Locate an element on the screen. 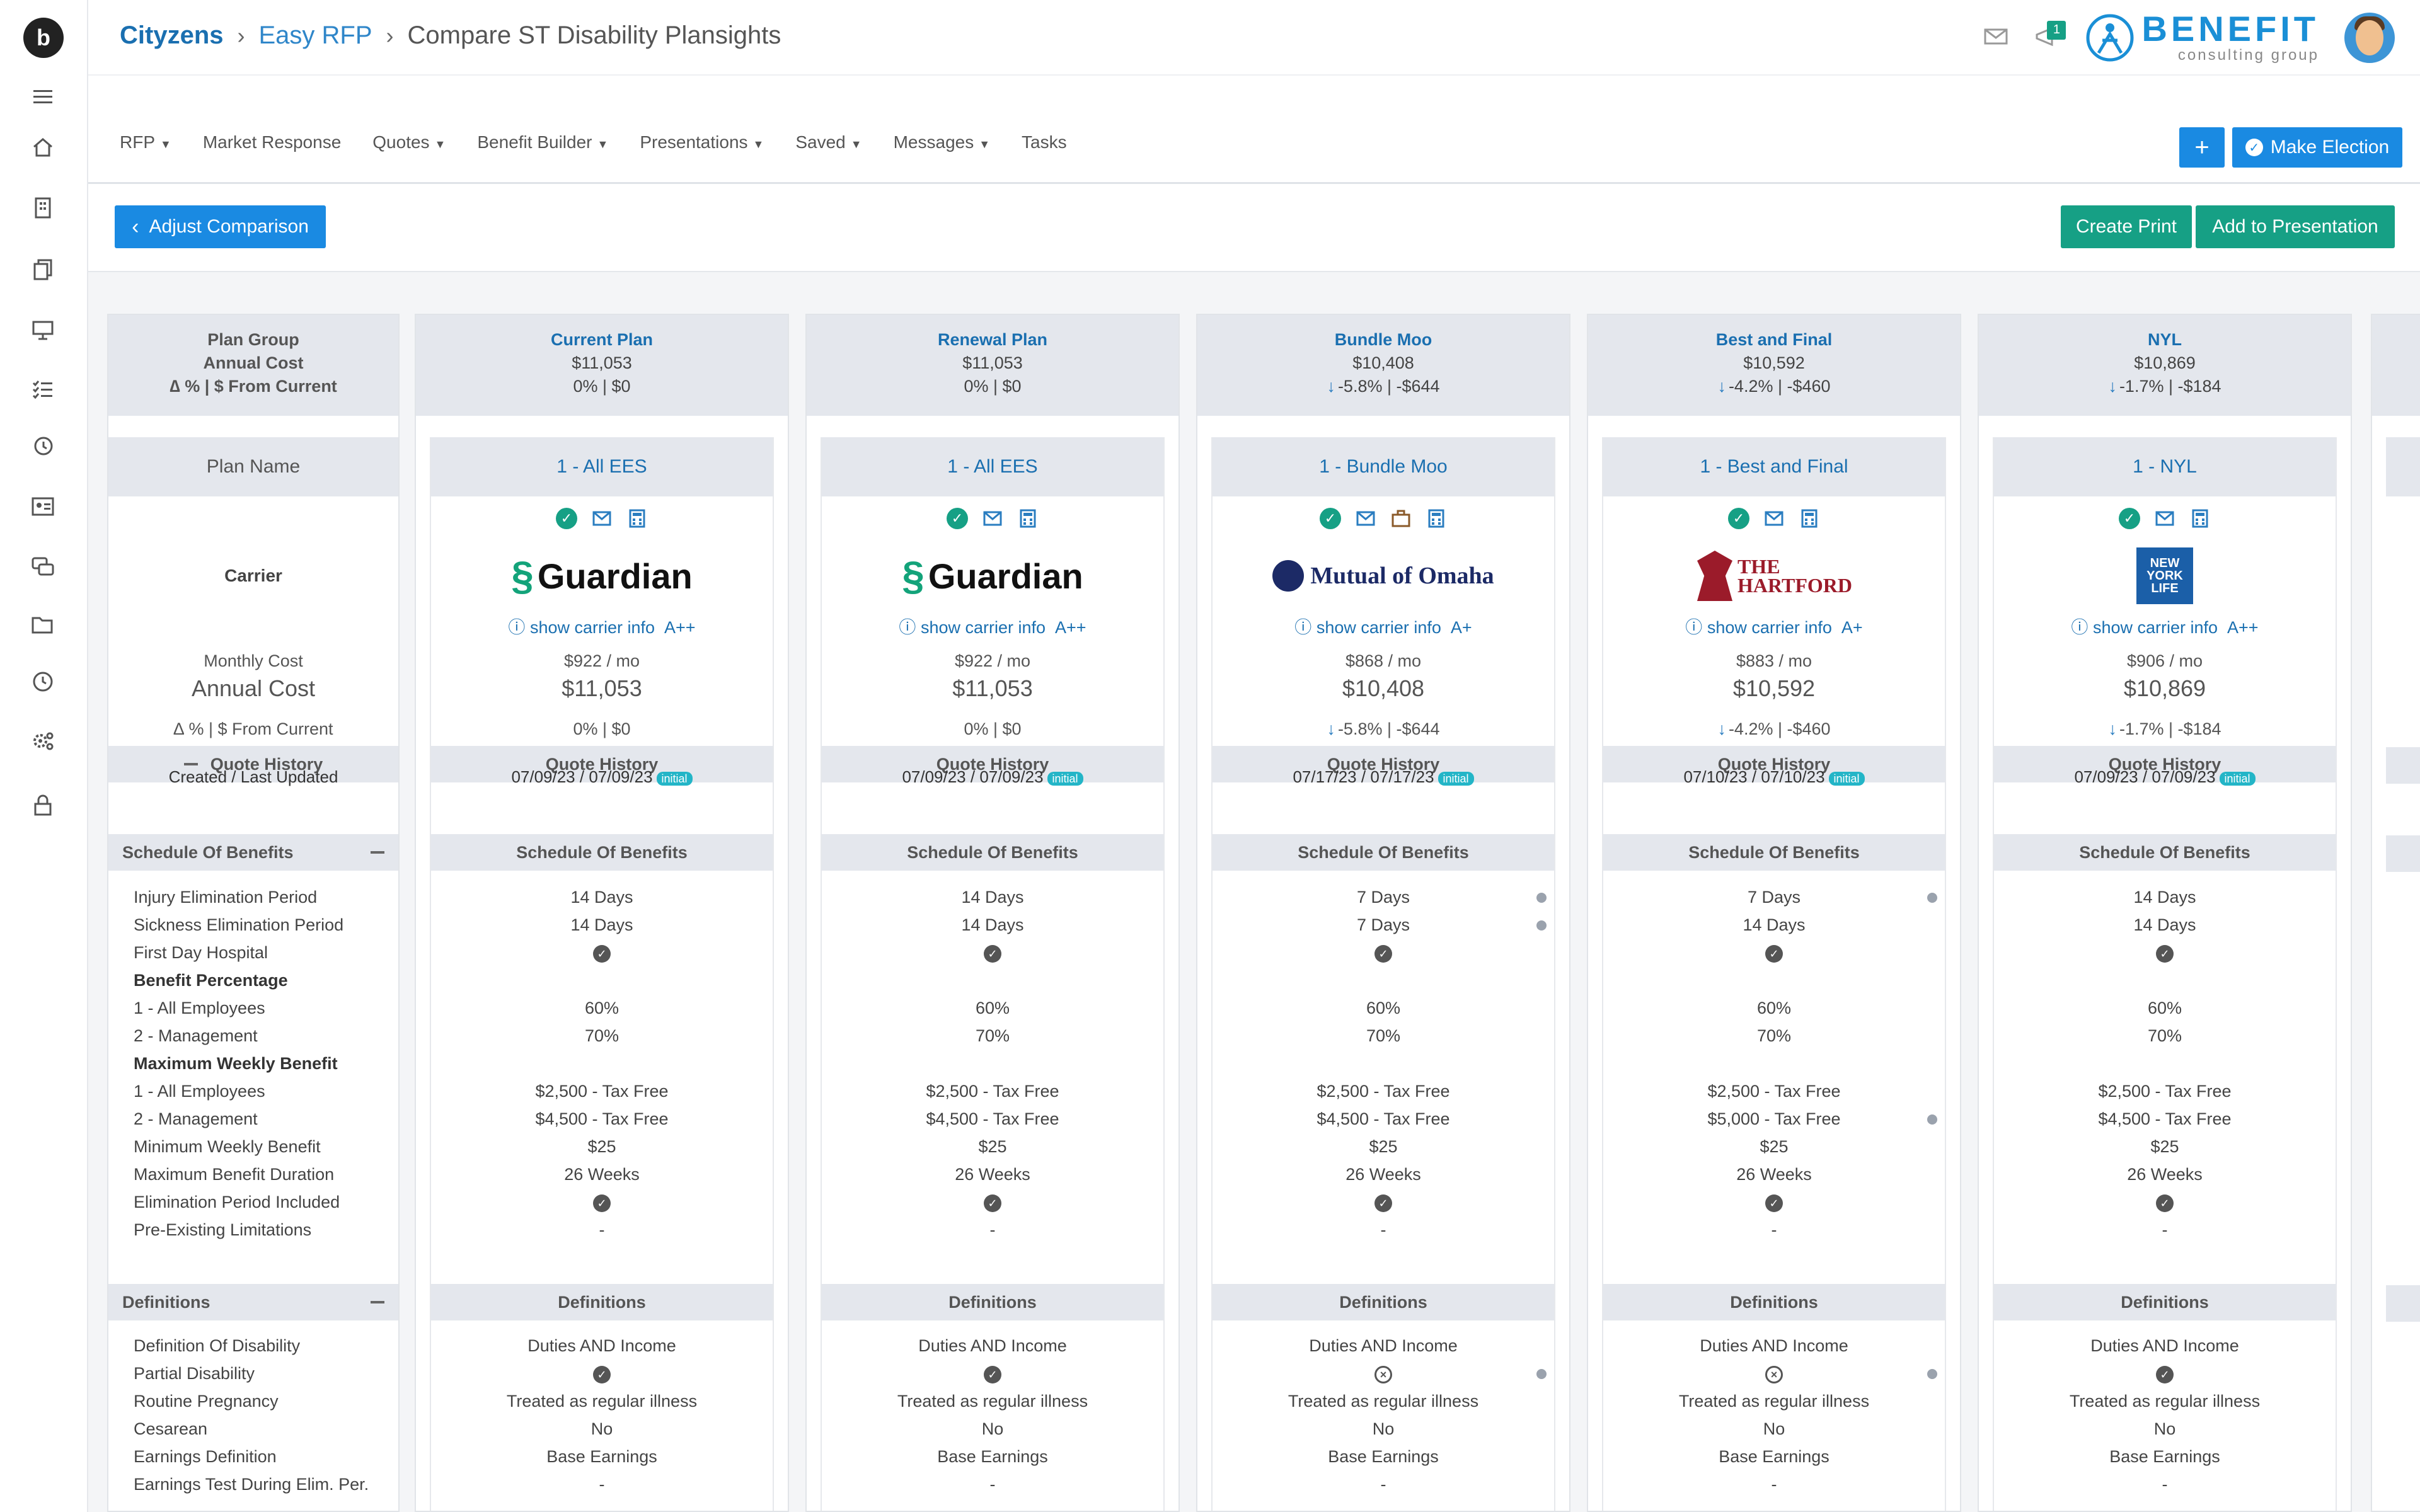 Image resolution: width=2420 pixels, height=1512 pixels. nav-quotes: Quotes ▼ is located at coordinates (409, 142).